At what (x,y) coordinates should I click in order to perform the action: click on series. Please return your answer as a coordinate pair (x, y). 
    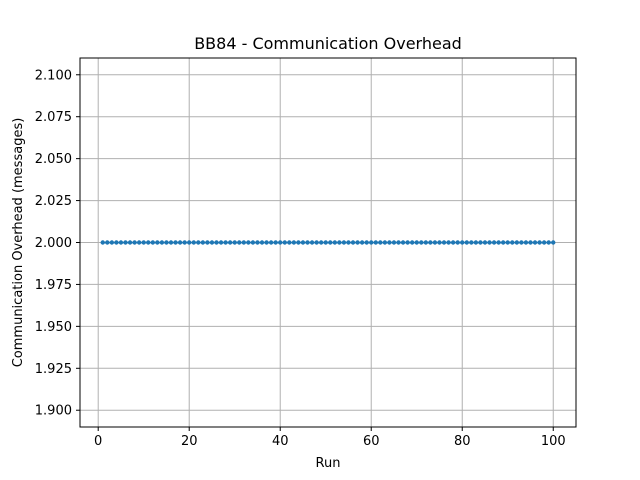
    Looking at the image, I should click on (328, 242).